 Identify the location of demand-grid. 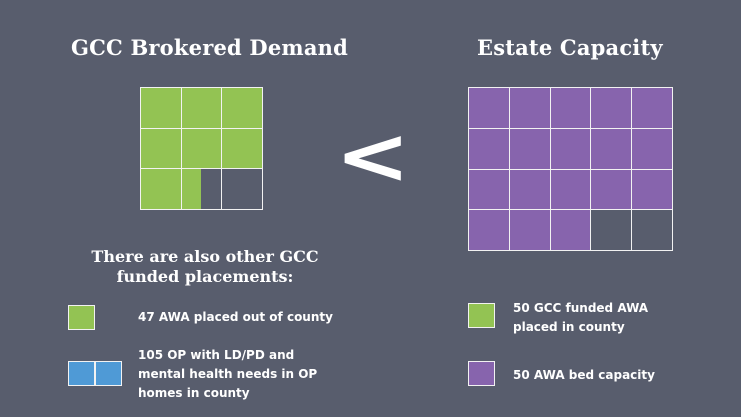
(201, 148).